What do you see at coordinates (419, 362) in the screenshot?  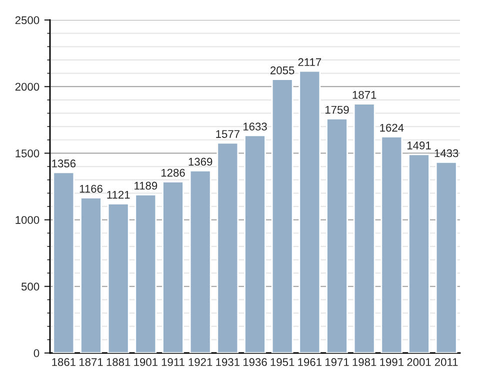 I see `x-tick-label: 2001` at bounding box center [419, 362].